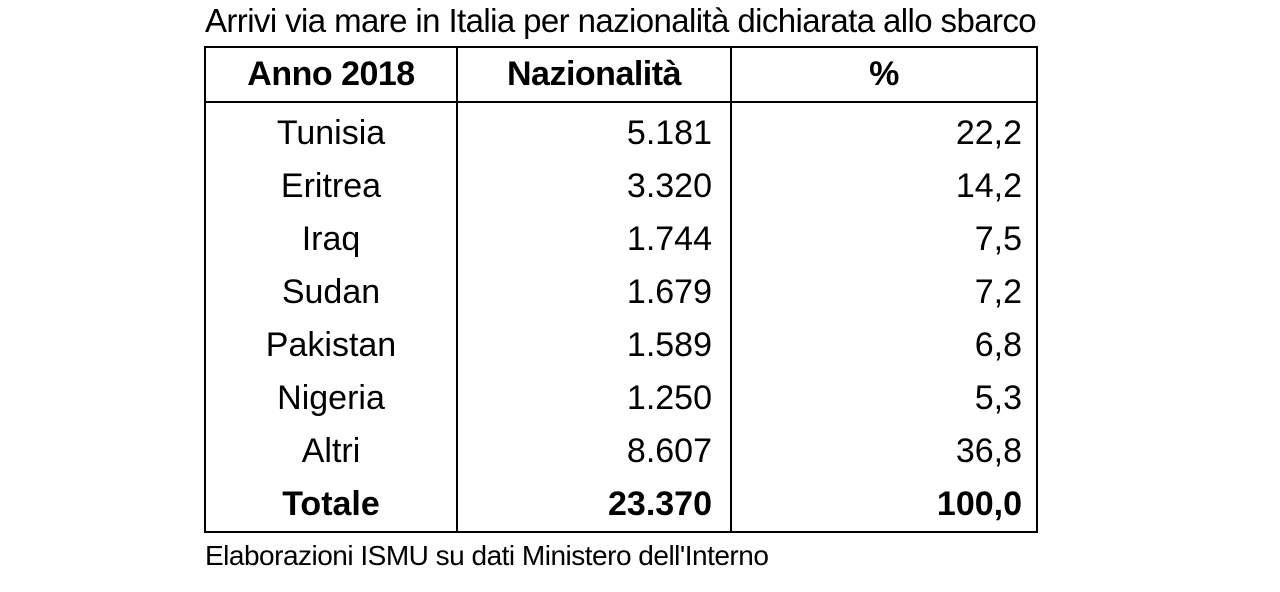 This screenshot has width=1280, height=592. I want to click on header-nationality: Nazionalità, so click(594, 74).